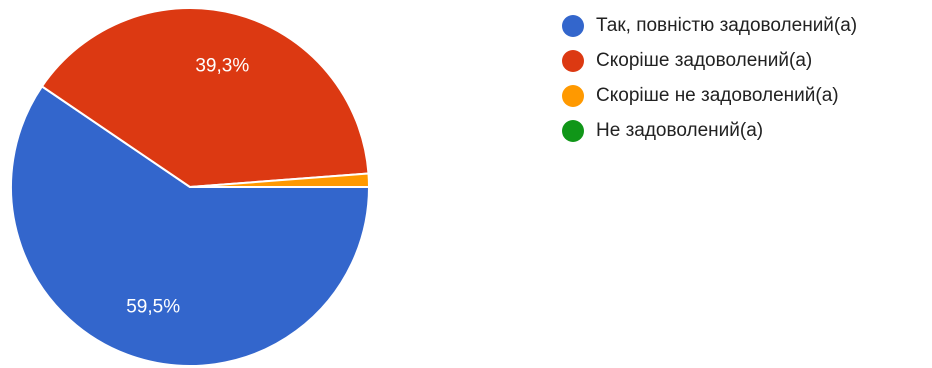 Image resolution: width=932 pixels, height=368 pixels. Describe the element at coordinates (153, 306) in the screenshot. I see `data-label-1: 59,5%` at that location.